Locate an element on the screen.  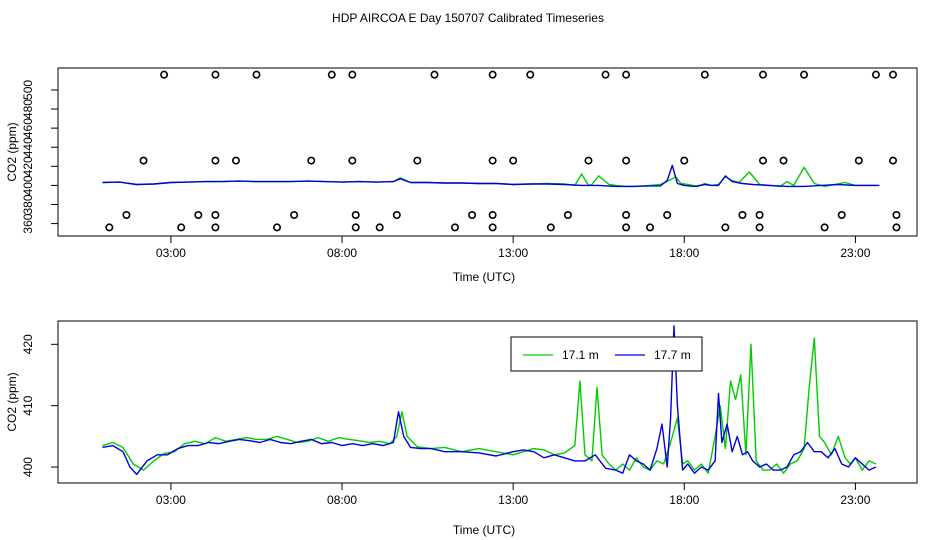
bottom-x-axis-label: Time (UTC) is located at coordinates (484, 530).